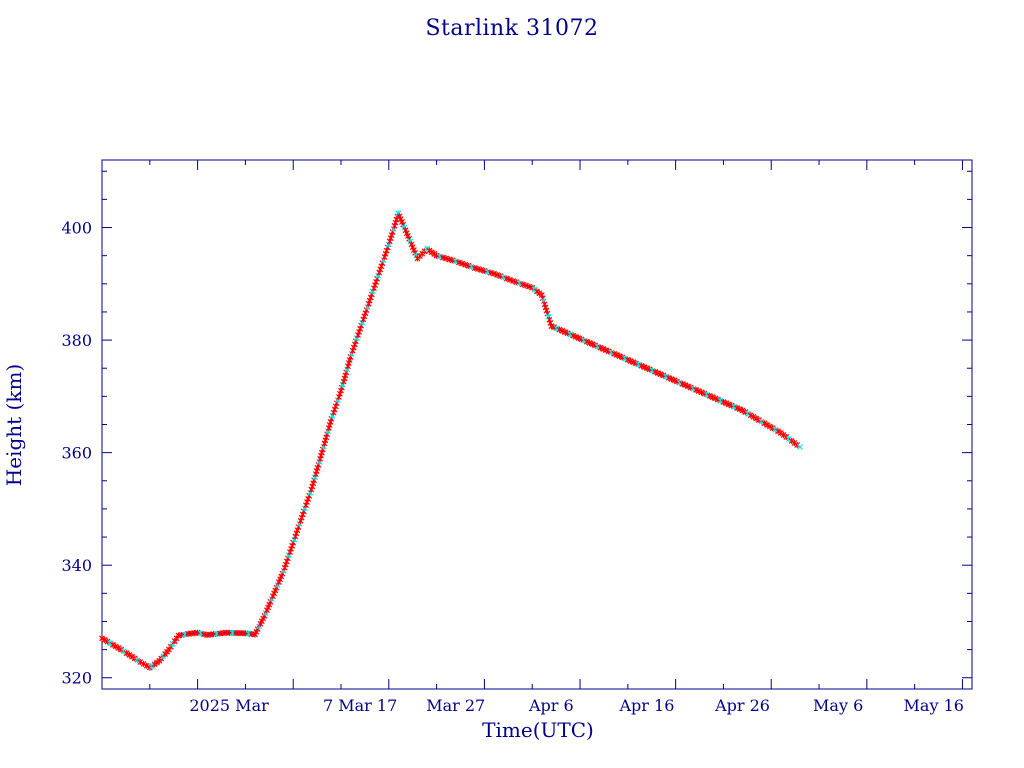 The width and height of the screenshot is (1024, 768). I want to click on y-tick-label: 320, so click(76, 678).